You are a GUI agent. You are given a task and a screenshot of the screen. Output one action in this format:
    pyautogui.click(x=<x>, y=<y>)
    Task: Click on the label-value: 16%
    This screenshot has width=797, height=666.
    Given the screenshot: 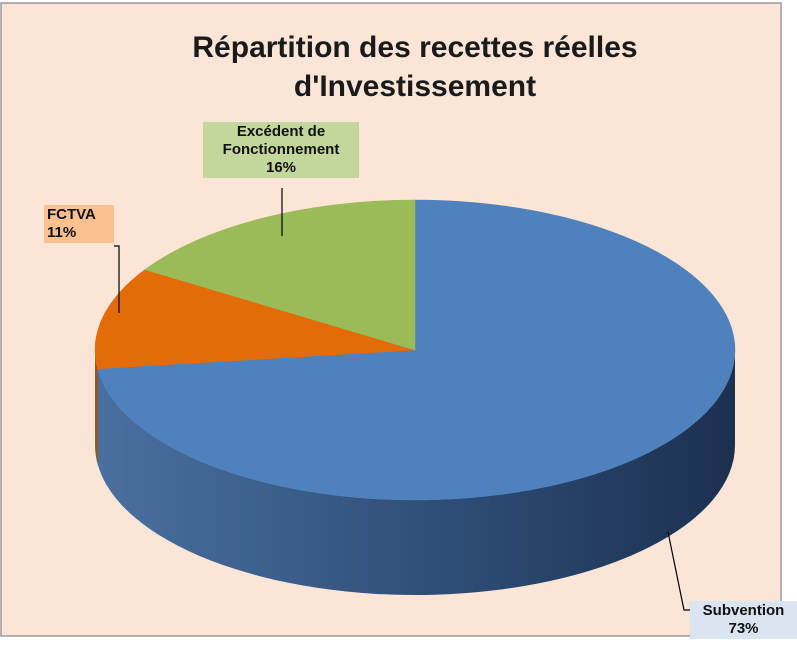 What is the action you would take?
    pyautogui.click(x=281, y=167)
    